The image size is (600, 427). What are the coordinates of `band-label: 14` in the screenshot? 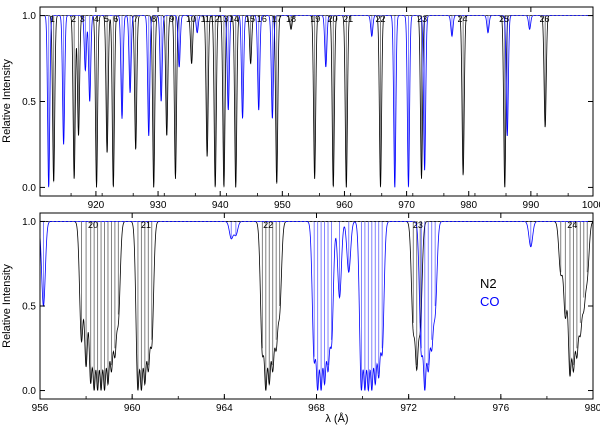 It's located at (234, 19).